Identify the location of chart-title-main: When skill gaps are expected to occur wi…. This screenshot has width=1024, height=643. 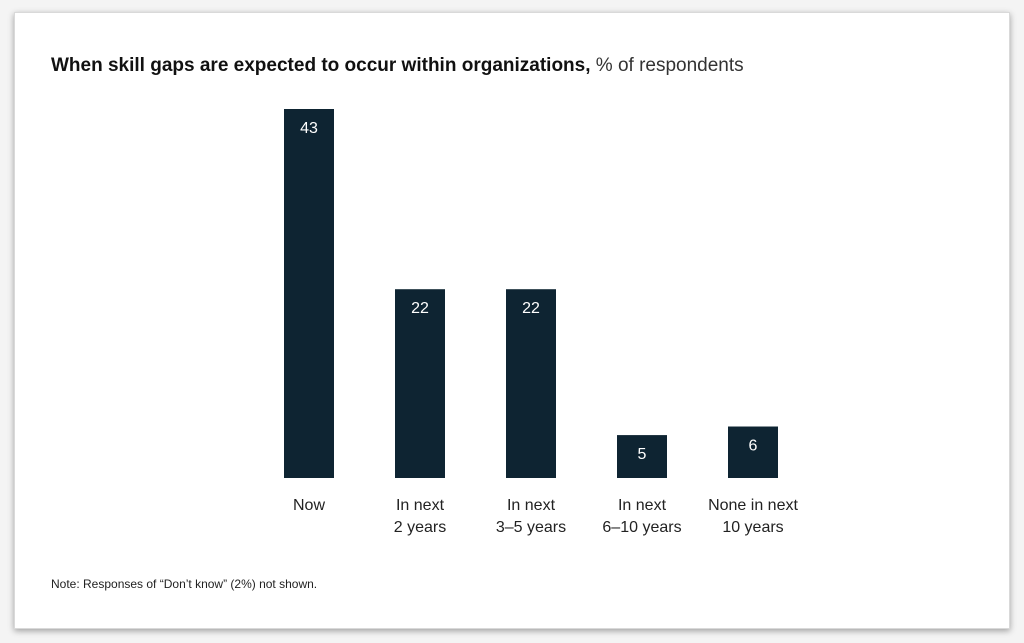
(321, 65).